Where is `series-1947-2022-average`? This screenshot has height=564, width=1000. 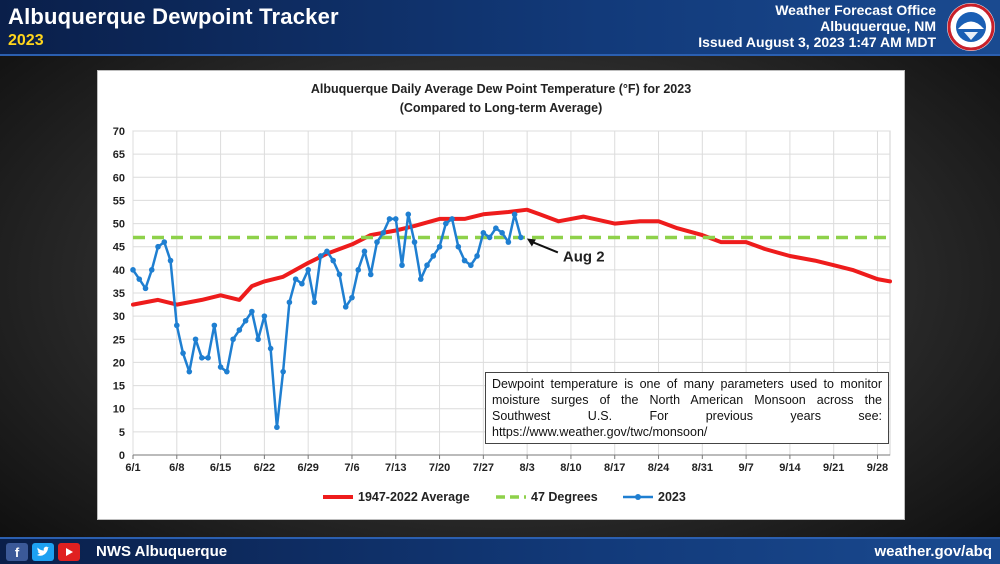
series-1947-2022-average is located at coordinates (511, 257).